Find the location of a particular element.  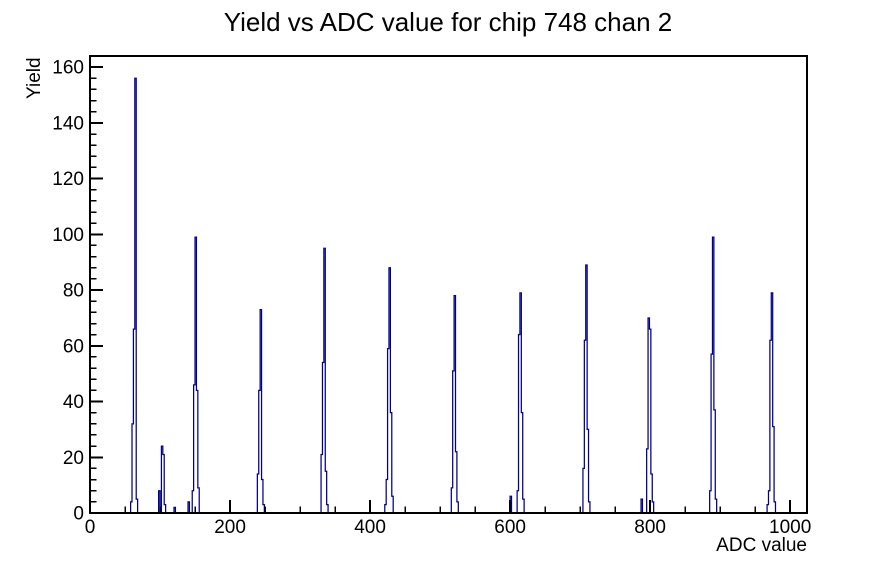

x-tick-label: 400 is located at coordinates (370, 527).